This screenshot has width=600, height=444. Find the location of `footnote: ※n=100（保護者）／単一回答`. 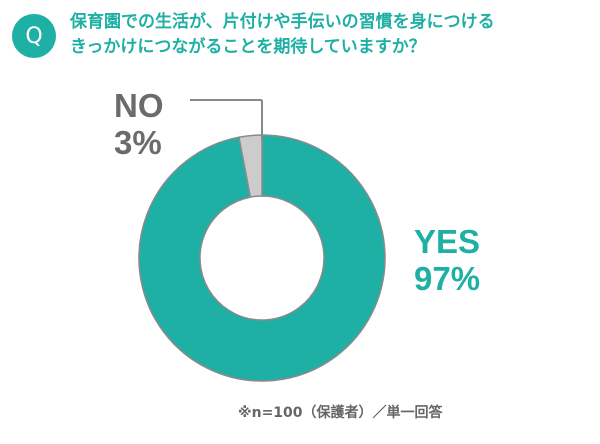

footnote: ※n=100（保護者）／単一回答 is located at coordinates (340, 413).